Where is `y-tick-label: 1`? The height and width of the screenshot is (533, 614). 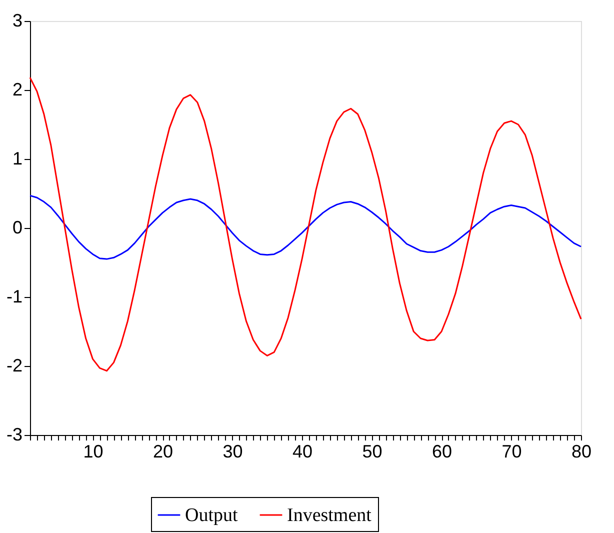
y-tick-label: 1 is located at coordinates (17, 158).